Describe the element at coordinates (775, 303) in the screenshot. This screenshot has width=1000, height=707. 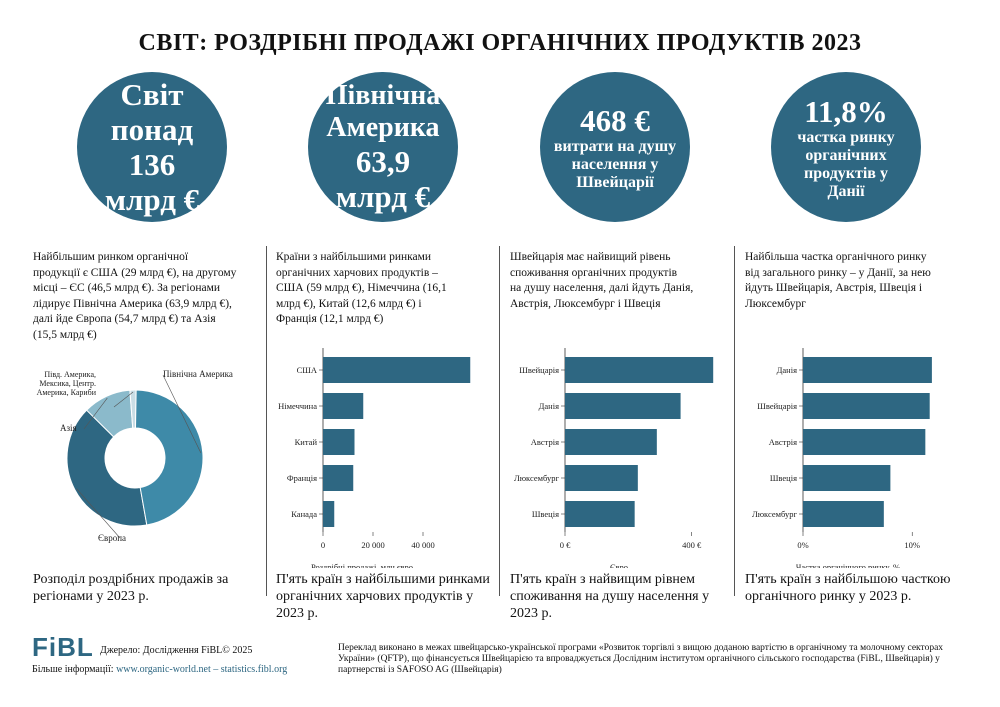
I see `desc-line: Люксембург` at that location.